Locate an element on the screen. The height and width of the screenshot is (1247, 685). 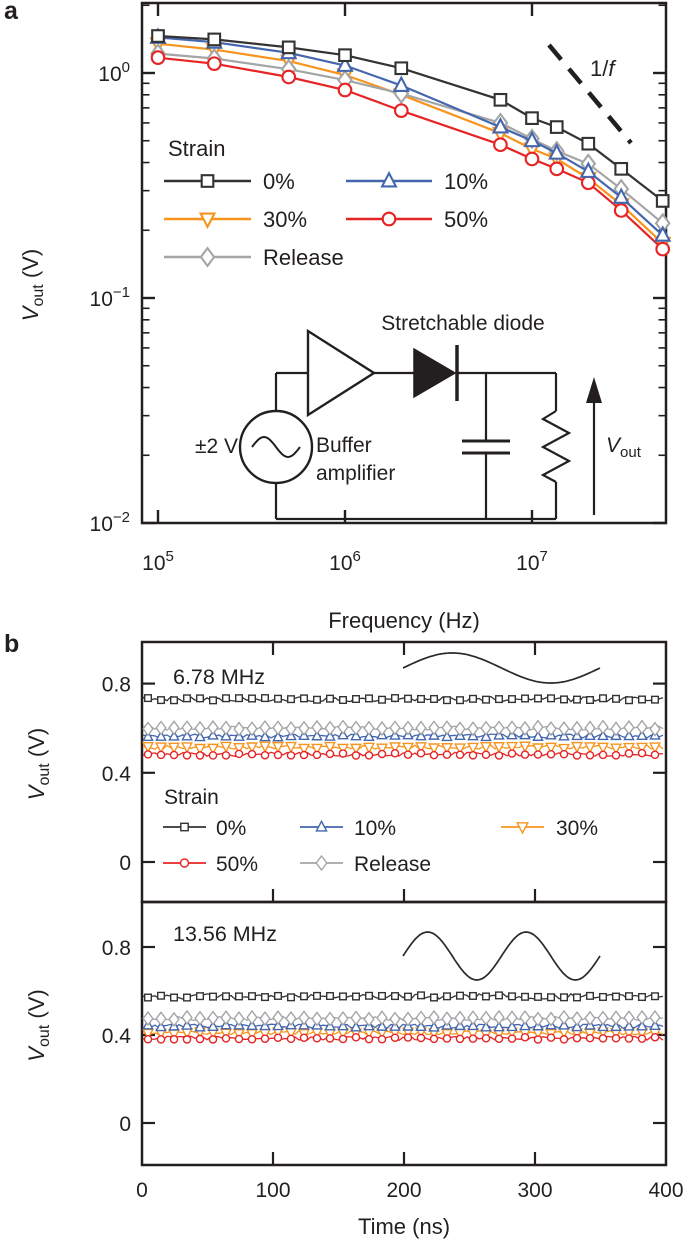
series-line-30pct is located at coordinates (403, 747).